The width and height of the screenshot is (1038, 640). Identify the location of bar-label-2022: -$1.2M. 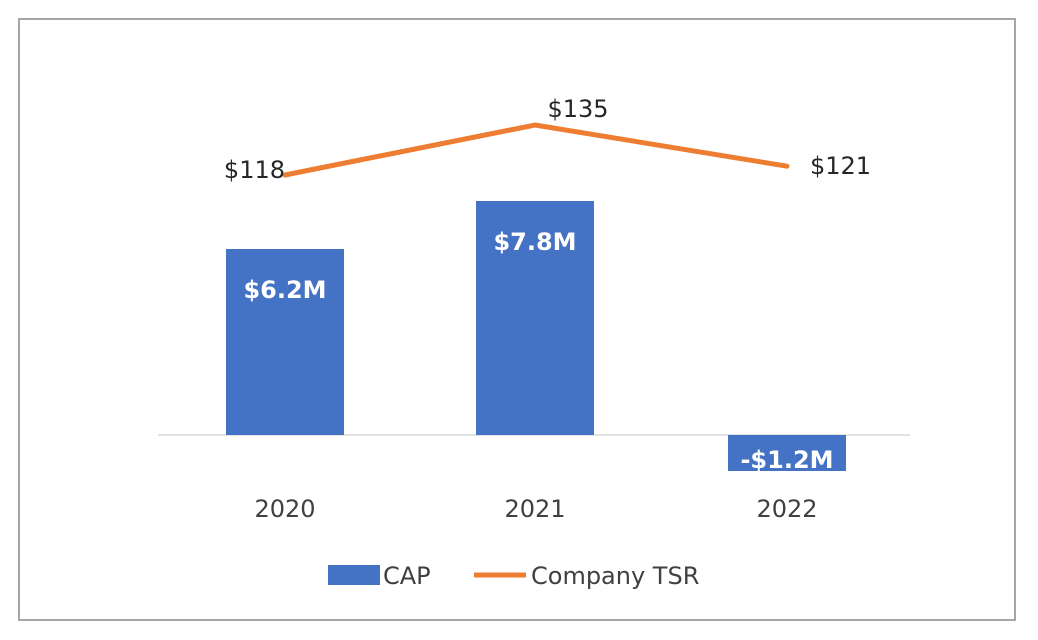
(786, 460).